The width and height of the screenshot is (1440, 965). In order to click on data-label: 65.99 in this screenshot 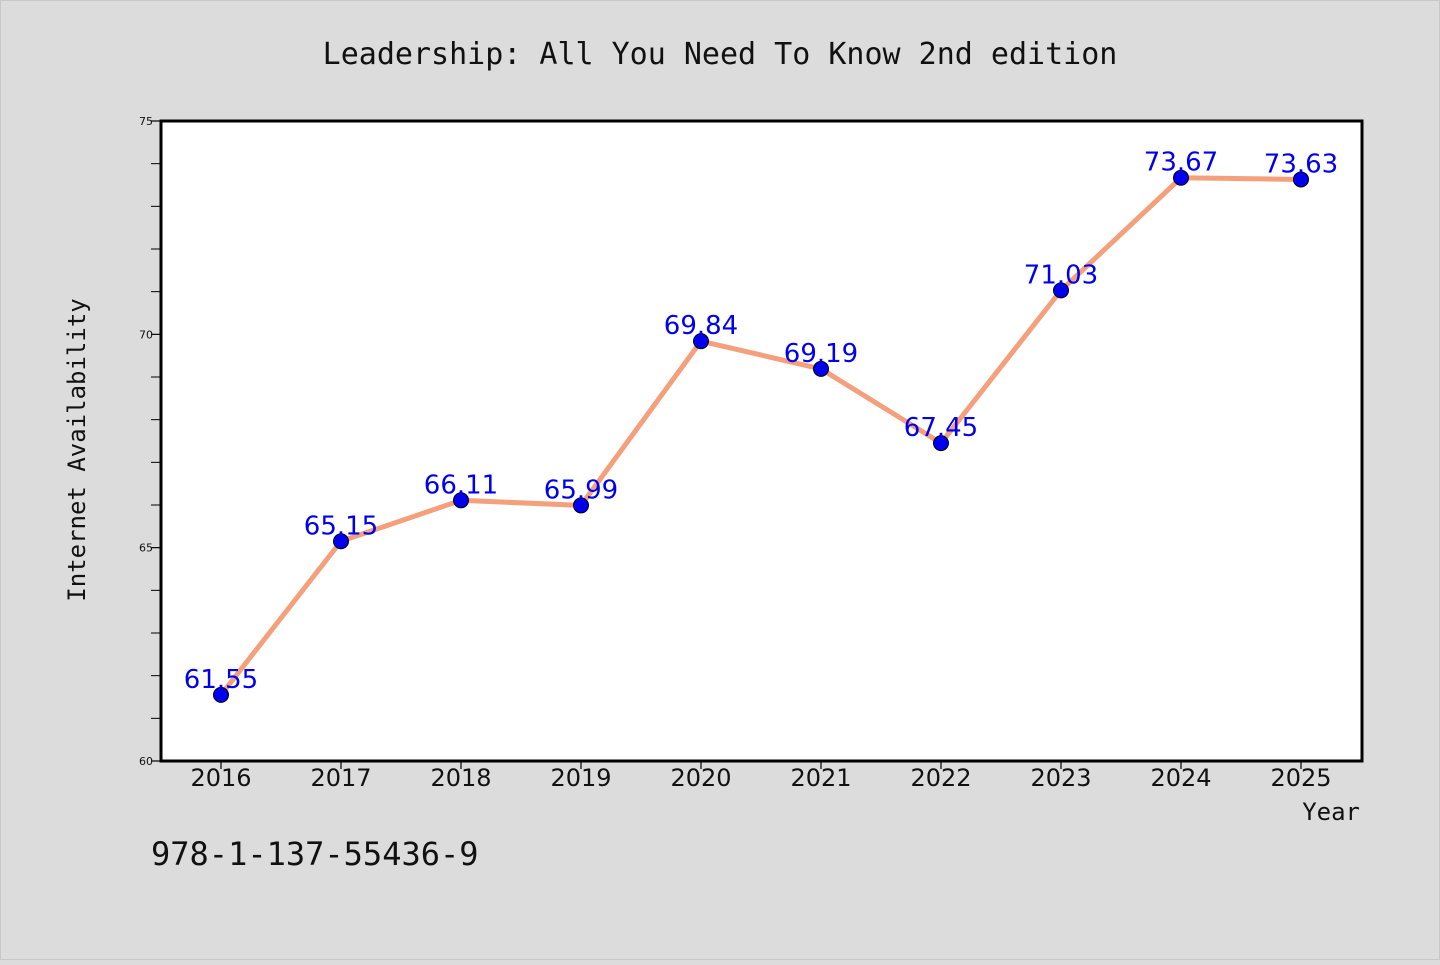, I will do `click(581, 490)`.